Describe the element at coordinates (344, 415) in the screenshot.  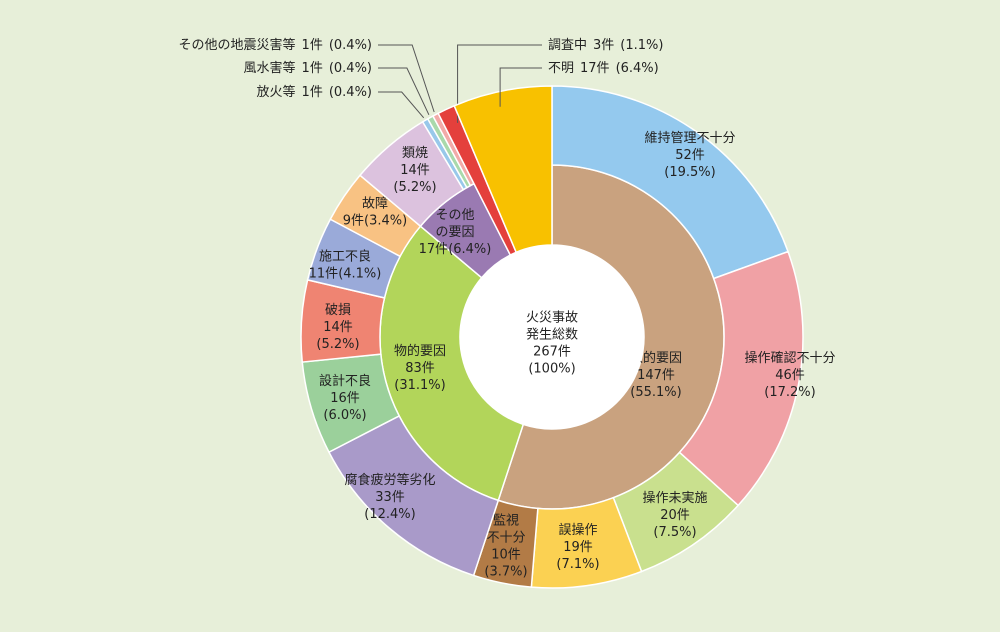
I see `label-part: (6.0%)` at that location.